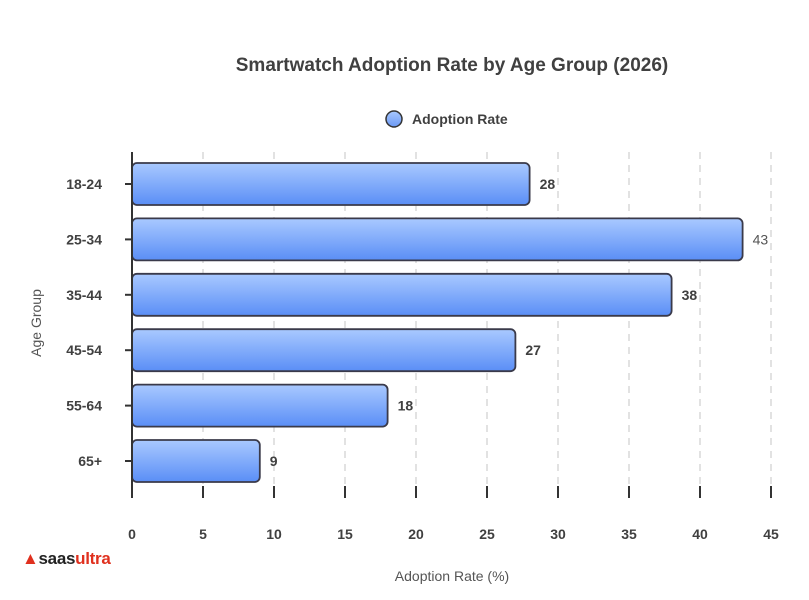  Describe the element at coordinates (274, 534) in the screenshot. I see `x-tick-label-10: 10` at that location.